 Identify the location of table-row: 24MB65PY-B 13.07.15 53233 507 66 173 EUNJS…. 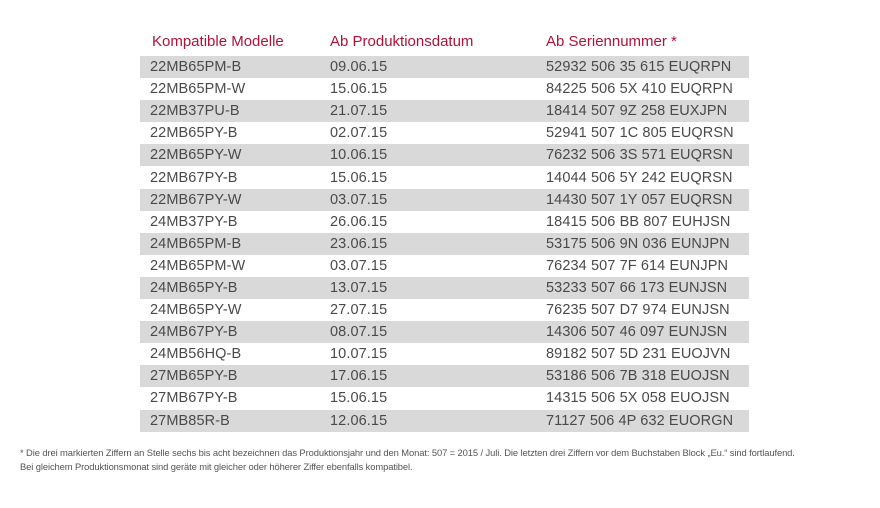
(444, 288).